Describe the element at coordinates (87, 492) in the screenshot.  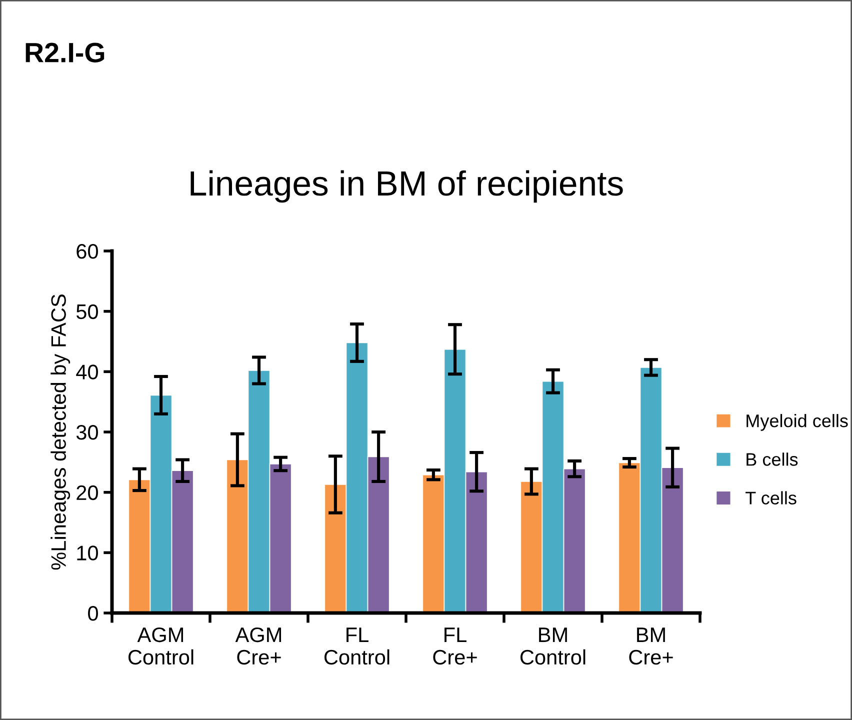
I see `y-tick-label: 20` at that location.